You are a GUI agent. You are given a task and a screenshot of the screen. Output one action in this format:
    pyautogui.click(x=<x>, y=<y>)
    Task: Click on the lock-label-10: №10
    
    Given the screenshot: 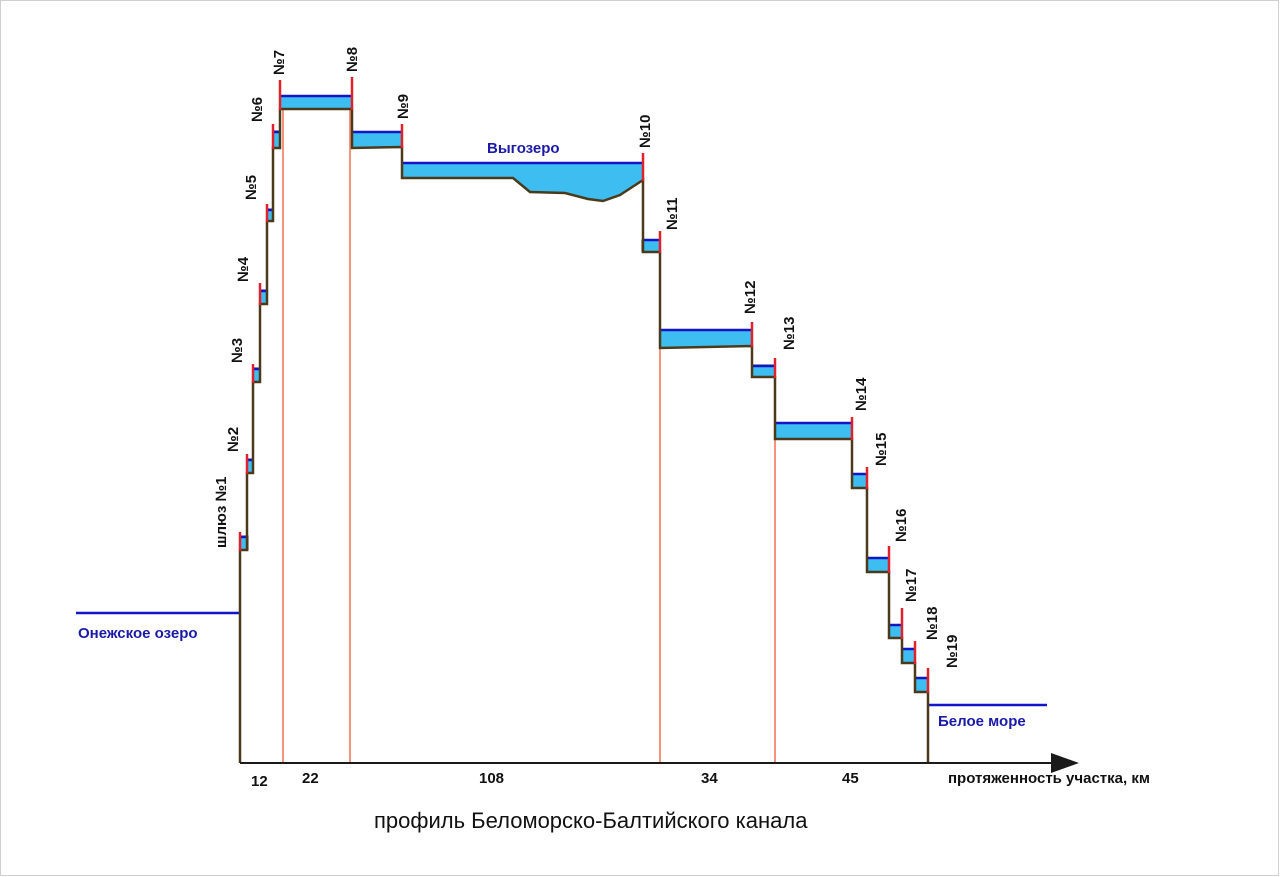 What is the action you would take?
    pyautogui.click(x=645, y=131)
    